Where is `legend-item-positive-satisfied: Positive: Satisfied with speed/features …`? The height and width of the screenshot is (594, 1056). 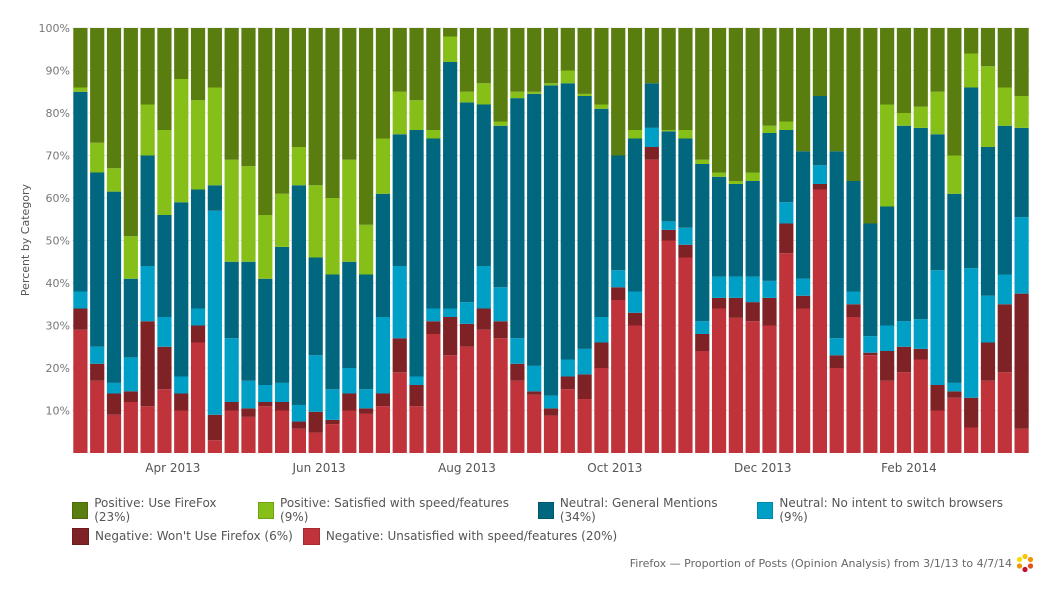
legend-item-positive-satisfied: Positive: Satisfied with speed/features … is located at coordinates (392, 510).